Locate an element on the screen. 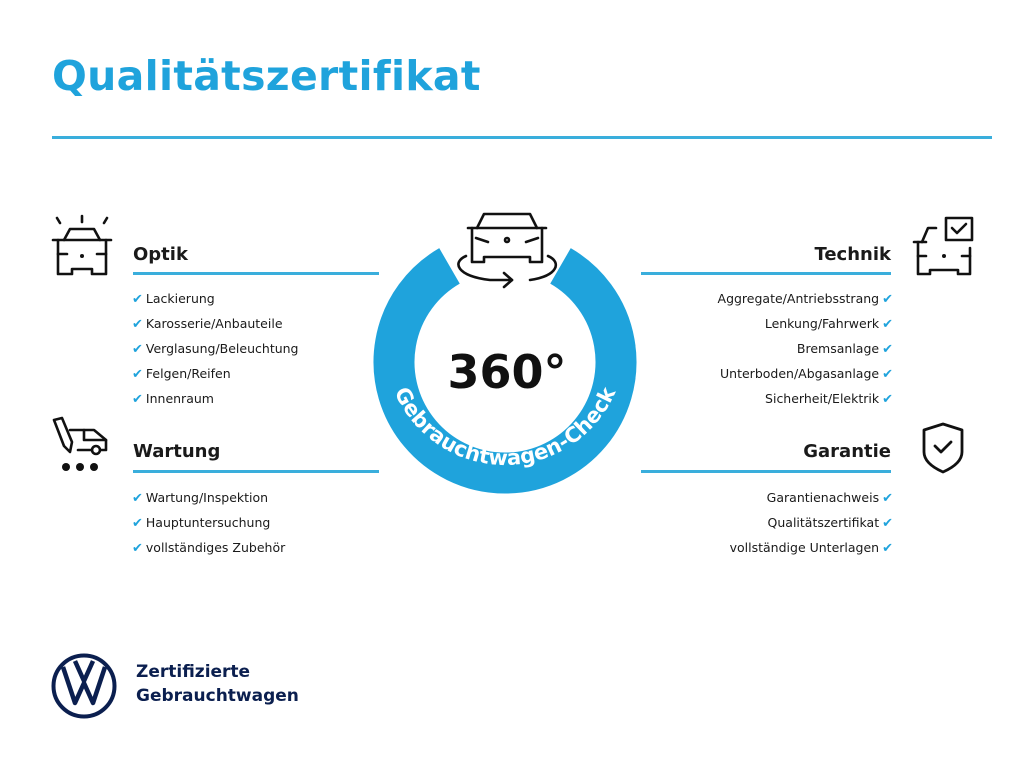 The width and height of the screenshot is (1024, 768). item-label: Lenkung/Fahrwerk is located at coordinates (822, 323).